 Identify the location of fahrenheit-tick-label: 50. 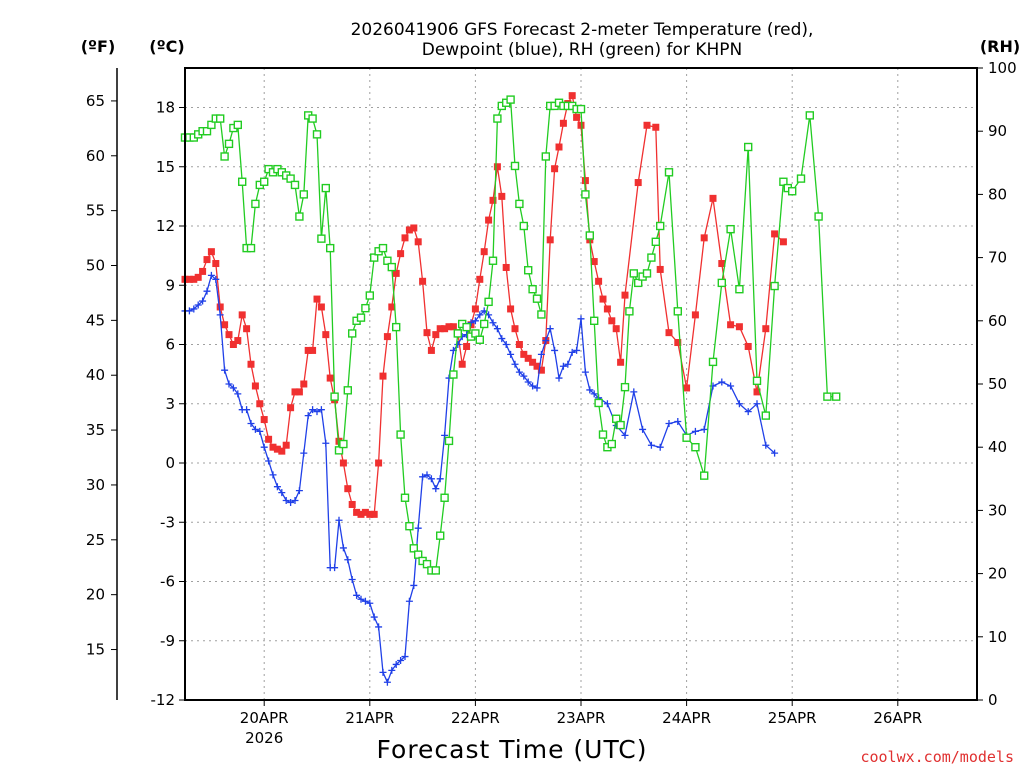
(95, 266).